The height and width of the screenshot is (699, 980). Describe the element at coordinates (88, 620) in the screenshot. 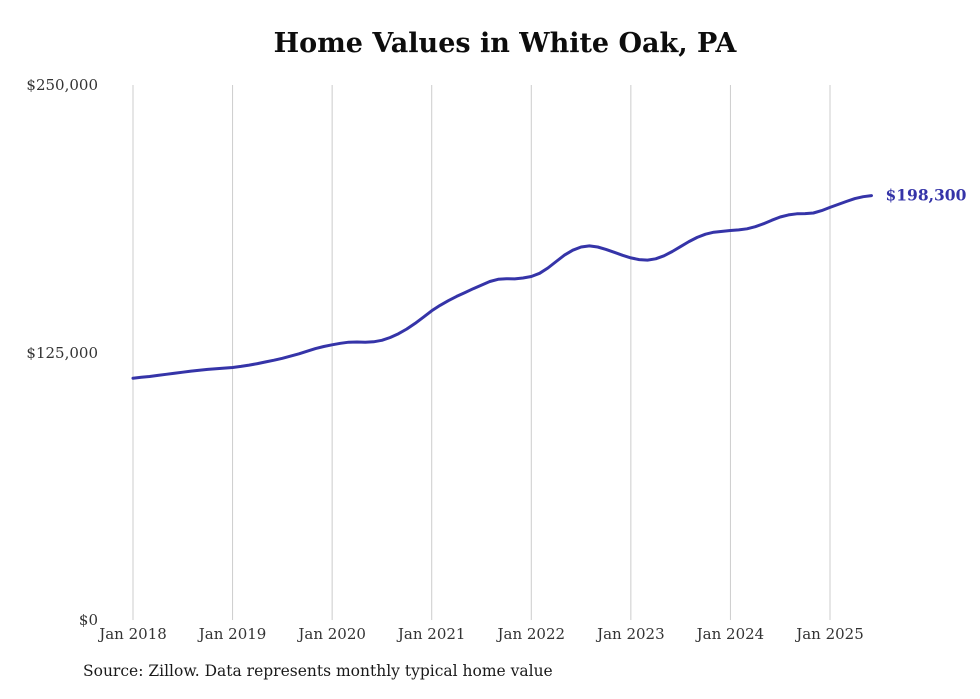

I see `y-tick-label: $0` at that location.